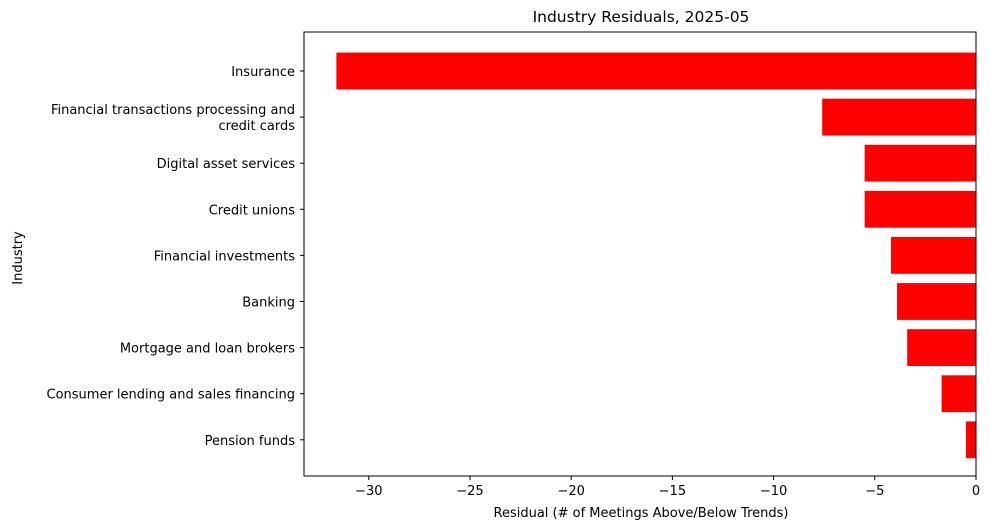  Describe the element at coordinates (207, 349) in the screenshot. I see `category-label: Mortgage and loan brokers` at that location.